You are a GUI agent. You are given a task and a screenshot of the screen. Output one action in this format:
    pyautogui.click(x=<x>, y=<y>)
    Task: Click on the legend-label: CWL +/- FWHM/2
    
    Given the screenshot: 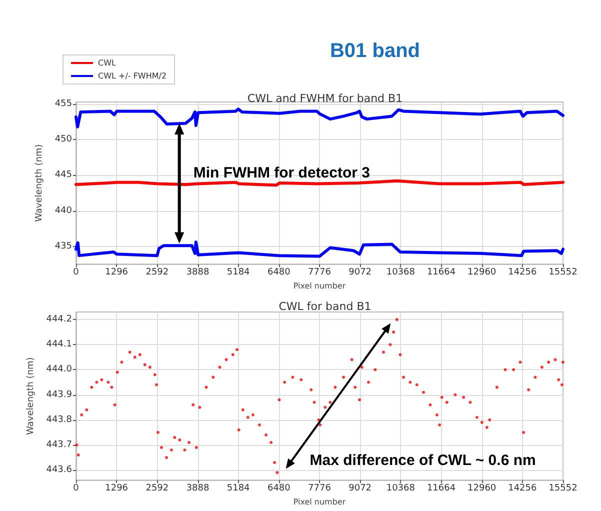 What is the action you would take?
    pyautogui.click(x=132, y=76)
    